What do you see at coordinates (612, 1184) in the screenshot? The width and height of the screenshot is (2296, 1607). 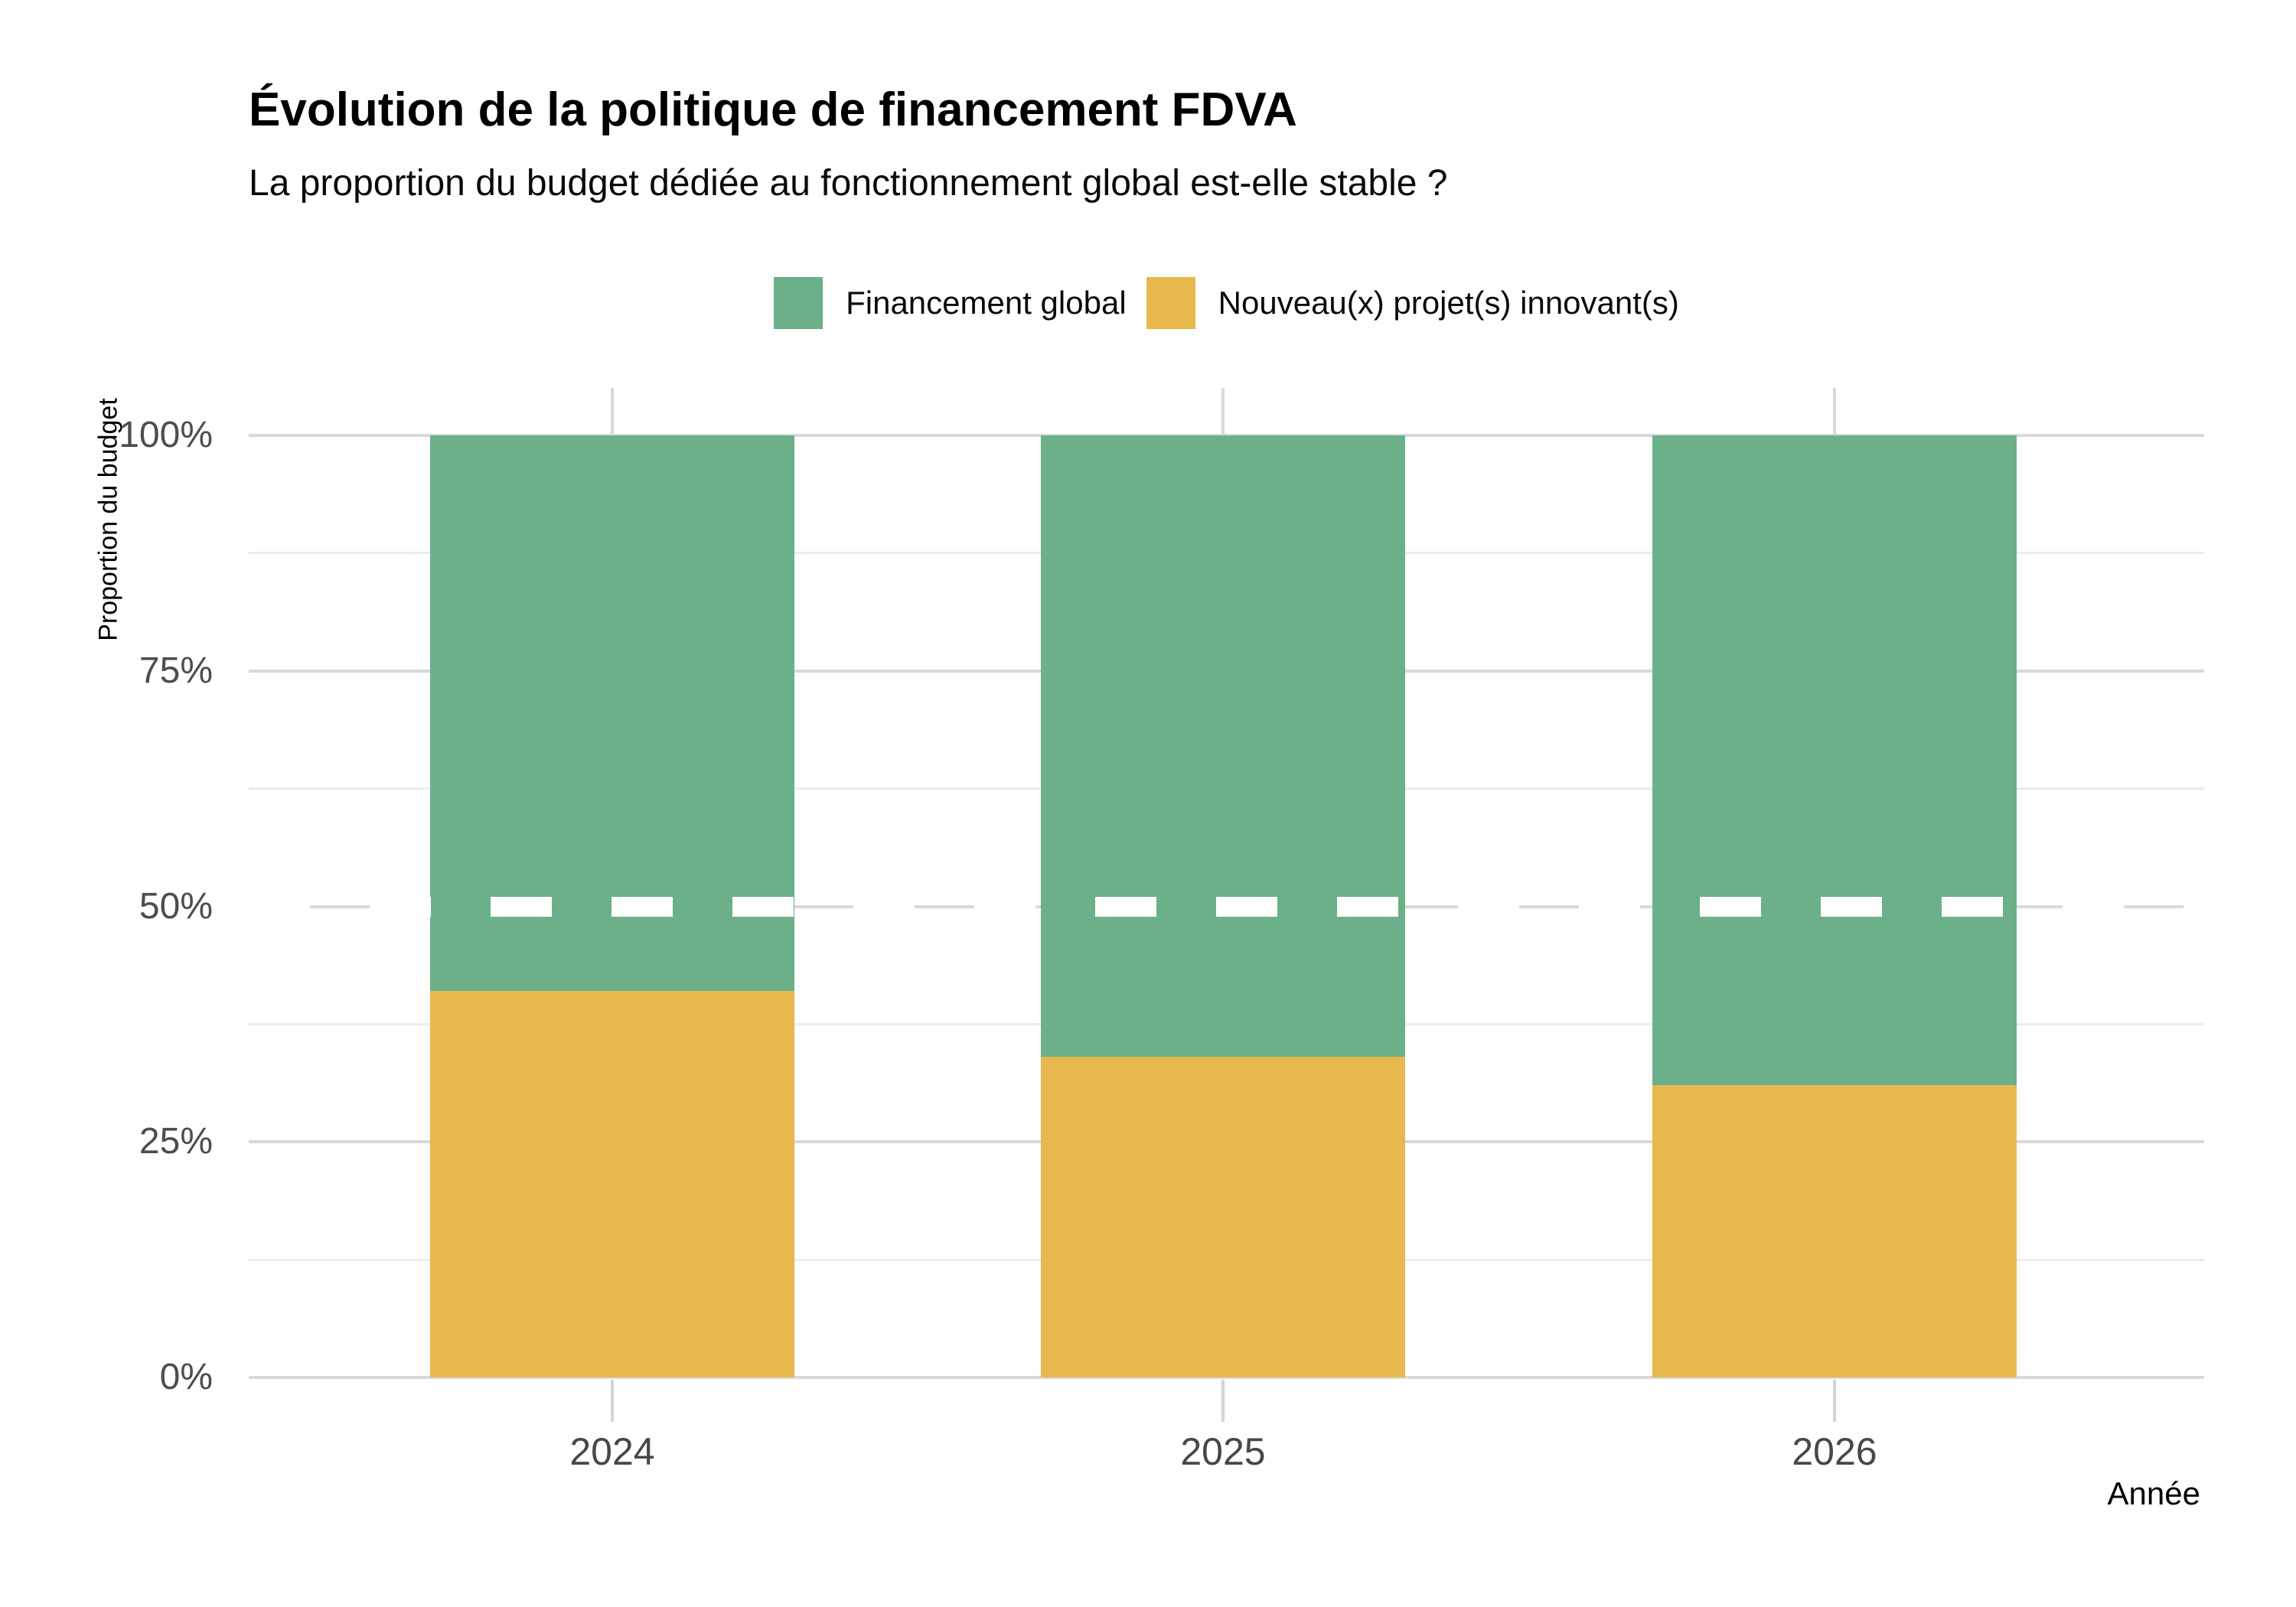 I see `bar-segment-2024-nouveau-x-projet-s-innovant-s` at bounding box center [612, 1184].